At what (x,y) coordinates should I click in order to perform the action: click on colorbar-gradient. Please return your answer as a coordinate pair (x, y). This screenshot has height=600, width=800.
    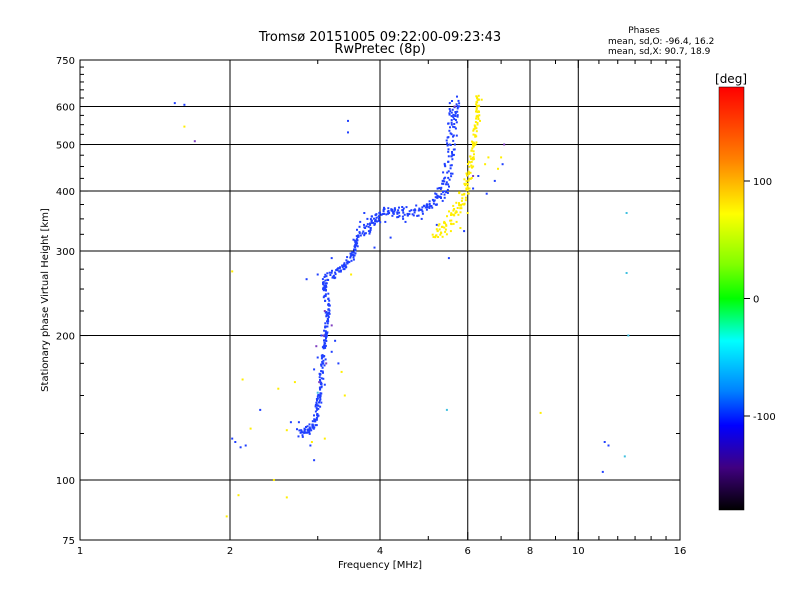
    Looking at the image, I should click on (731, 298).